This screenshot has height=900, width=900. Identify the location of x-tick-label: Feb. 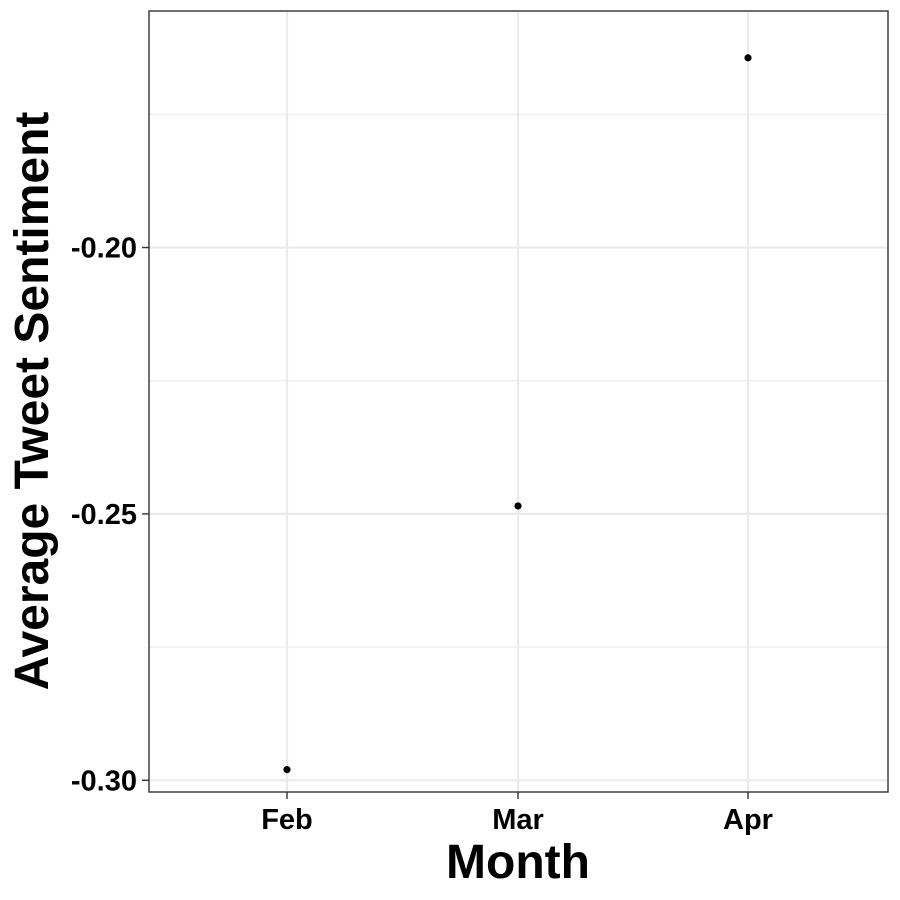
(287, 820).